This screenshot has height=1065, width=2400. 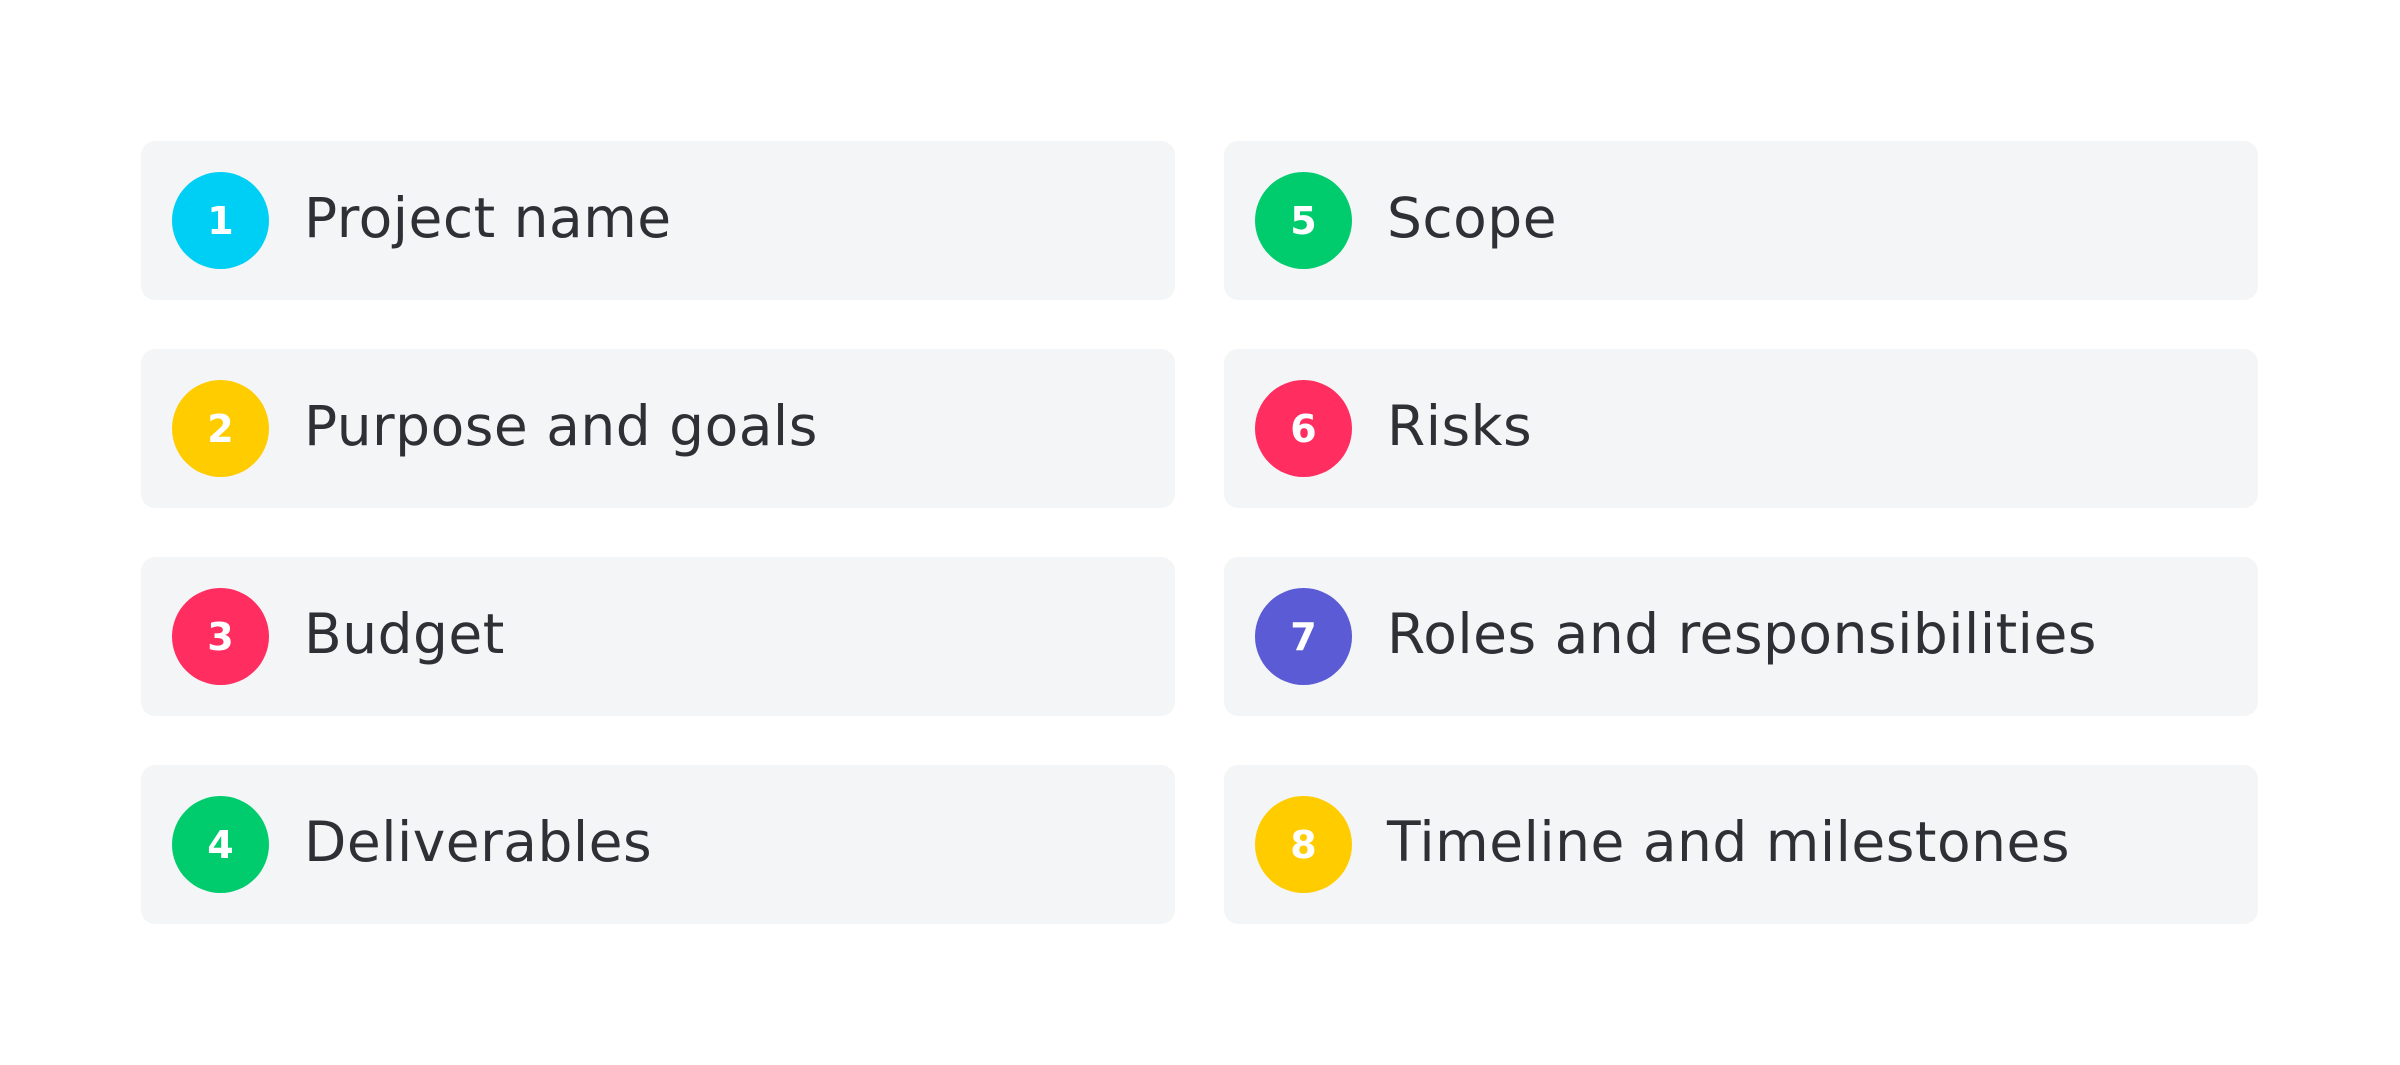 I want to click on item-label: Roles and responsibilities, so click(x=1742, y=634).